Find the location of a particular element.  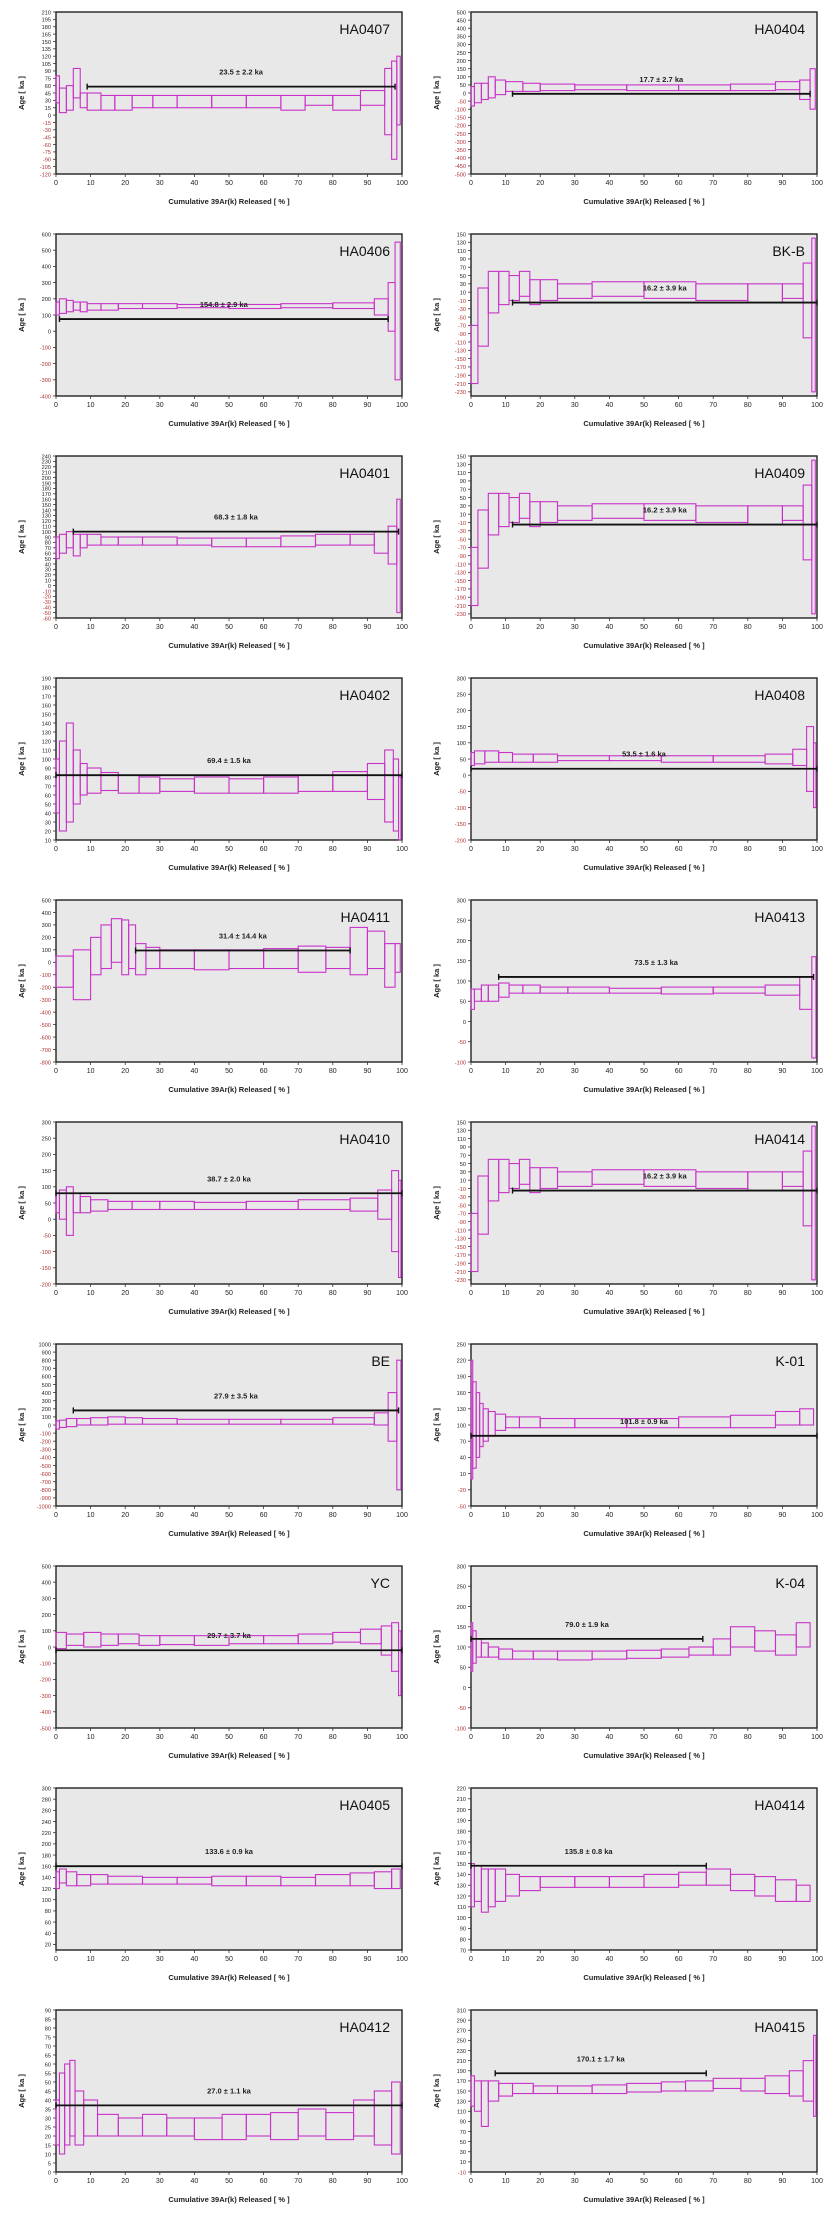

y-tick-label: 135 is located at coordinates (46, 50).